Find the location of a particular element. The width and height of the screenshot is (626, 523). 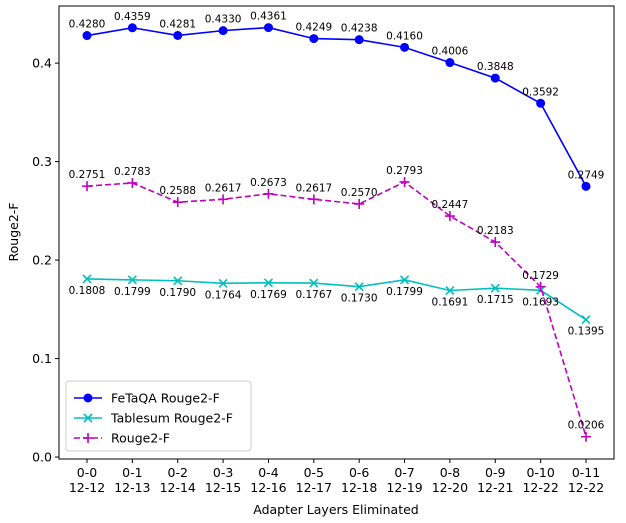

y-tick-label: 0.4 is located at coordinates (42, 63).